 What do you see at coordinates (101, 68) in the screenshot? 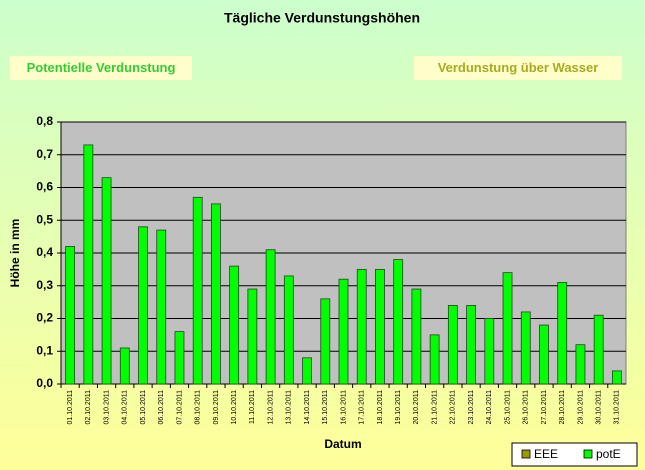
I see `button-potential: Potentielle Verdunstung` at bounding box center [101, 68].